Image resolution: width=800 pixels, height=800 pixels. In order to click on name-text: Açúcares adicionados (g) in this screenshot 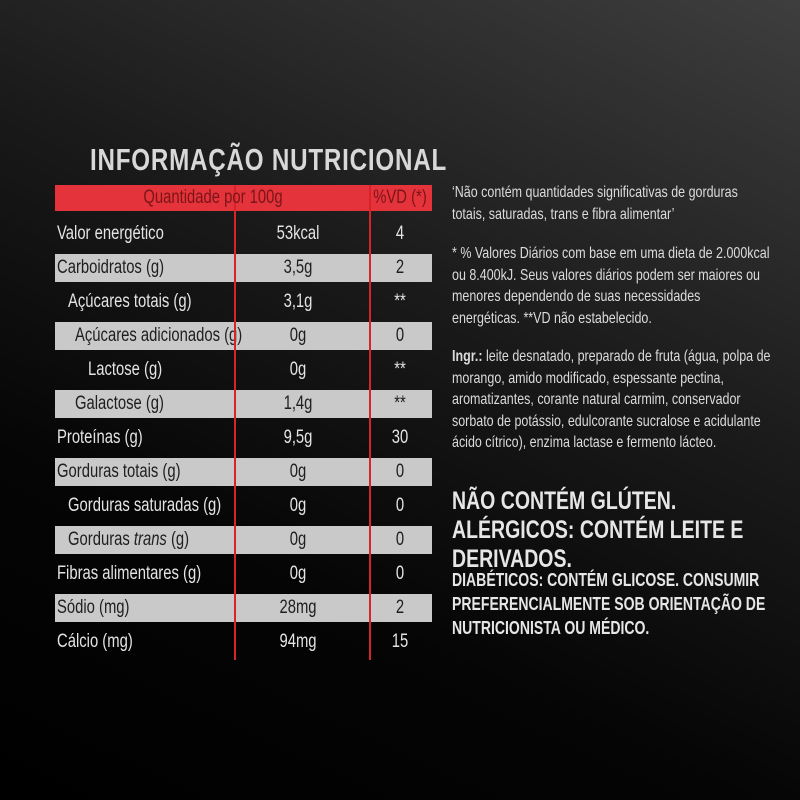, I will do `click(159, 335)`.